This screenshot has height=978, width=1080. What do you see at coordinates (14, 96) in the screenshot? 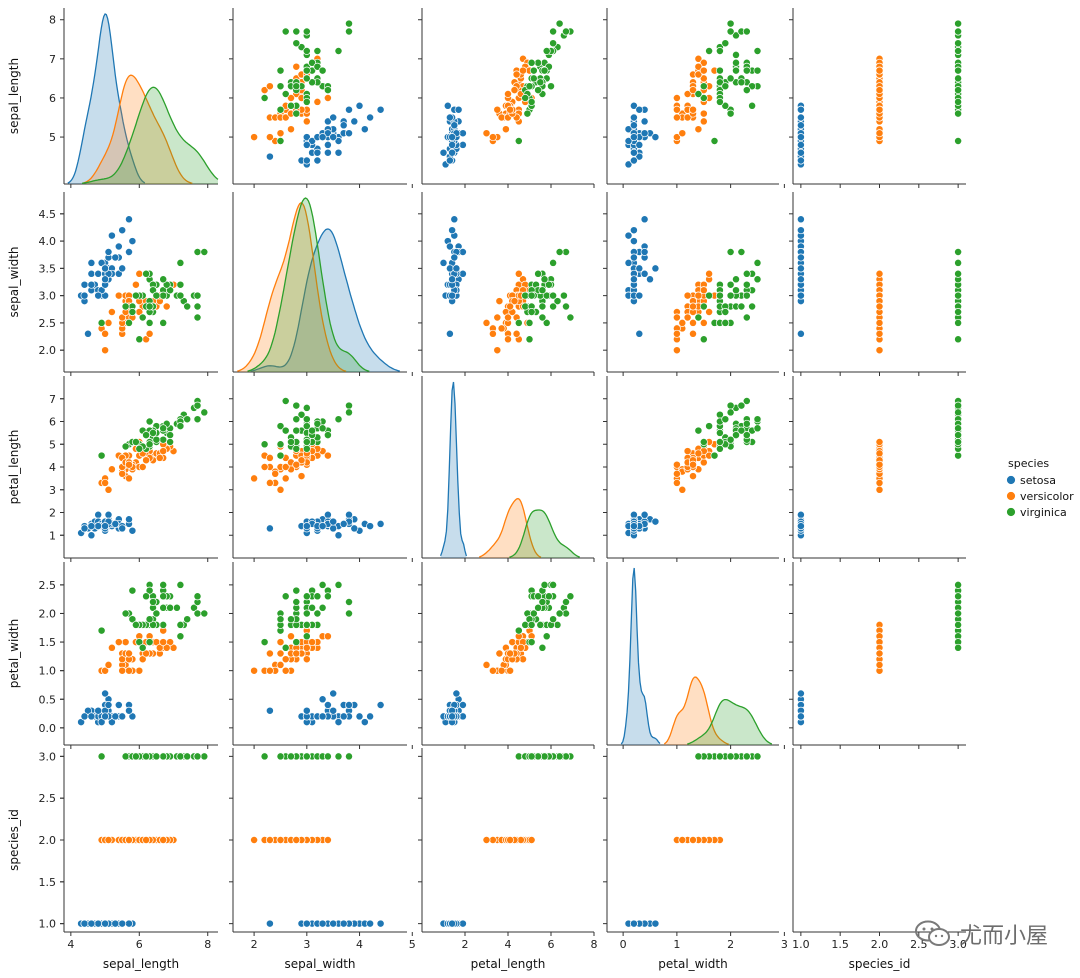
I see `y-axis-label-sepal_length: sepal_length` at bounding box center [14, 96].